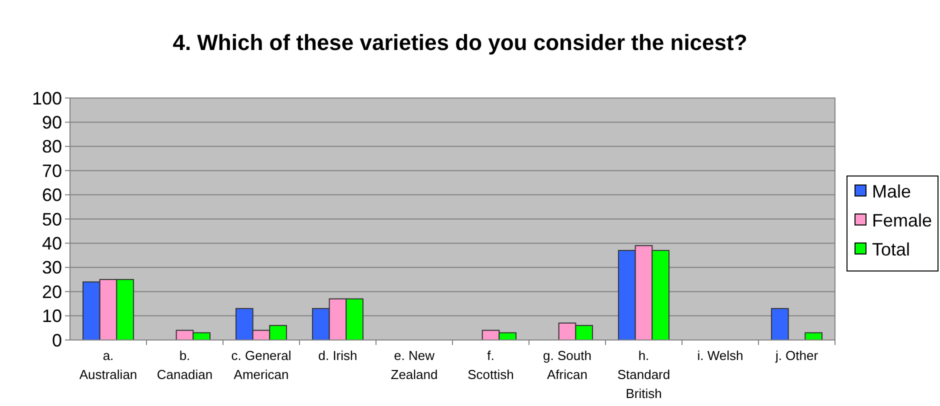 This screenshot has width=940, height=406. What do you see at coordinates (52, 146) in the screenshot?
I see `y-tick-label: 80` at bounding box center [52, 146].